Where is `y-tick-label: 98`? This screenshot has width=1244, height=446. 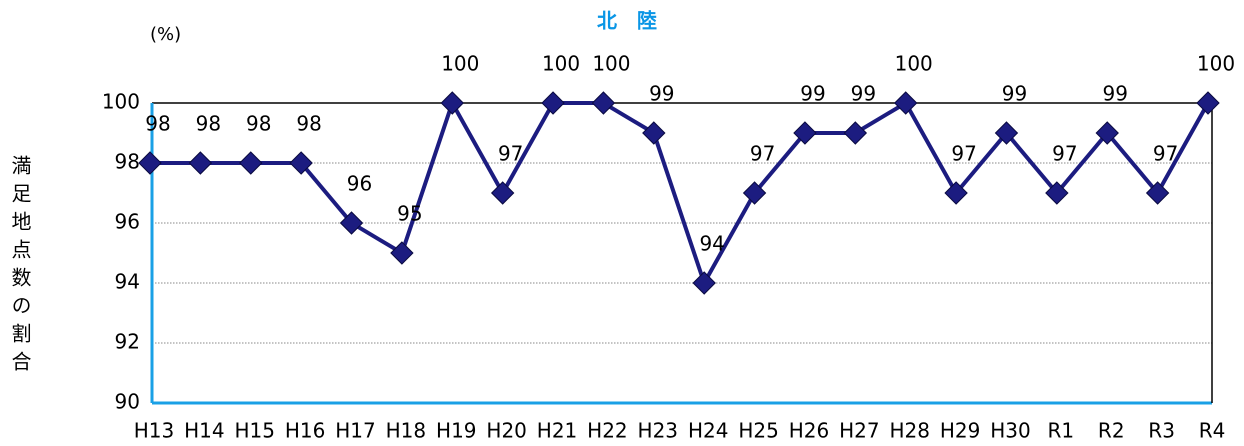
y-tick-label: 98 is located at coordinates (127, 162).